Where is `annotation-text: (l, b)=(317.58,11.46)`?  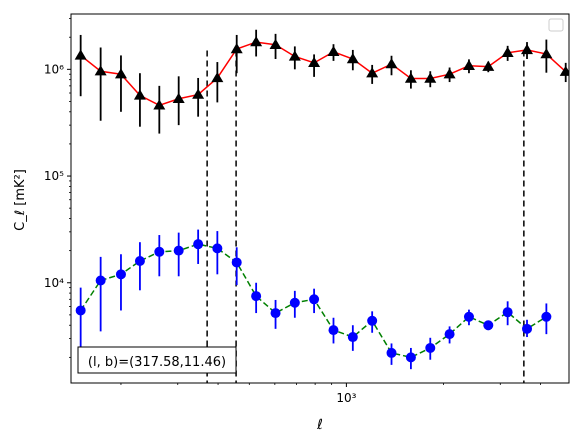 annotation-text: (l, b)=(317.58,11.46) is located at coordinates (157, 362).